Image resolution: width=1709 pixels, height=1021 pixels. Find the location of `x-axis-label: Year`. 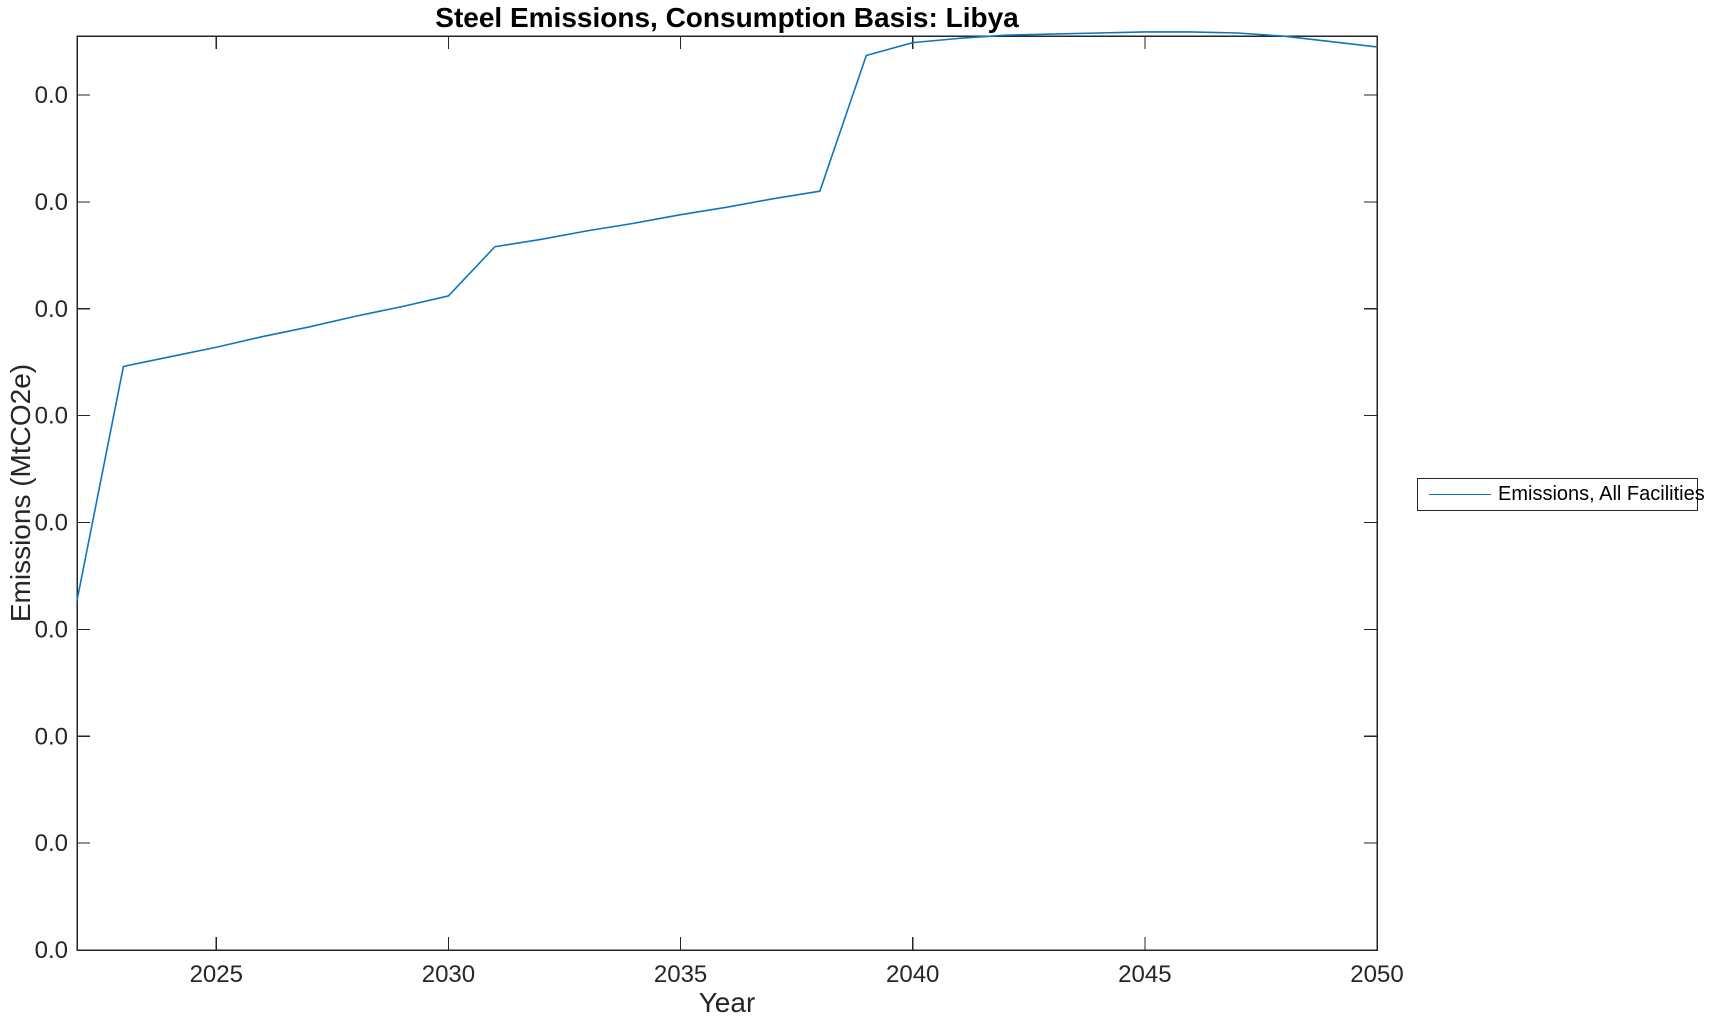

x-axis-label: Year is located at coordinates (727, 1002).